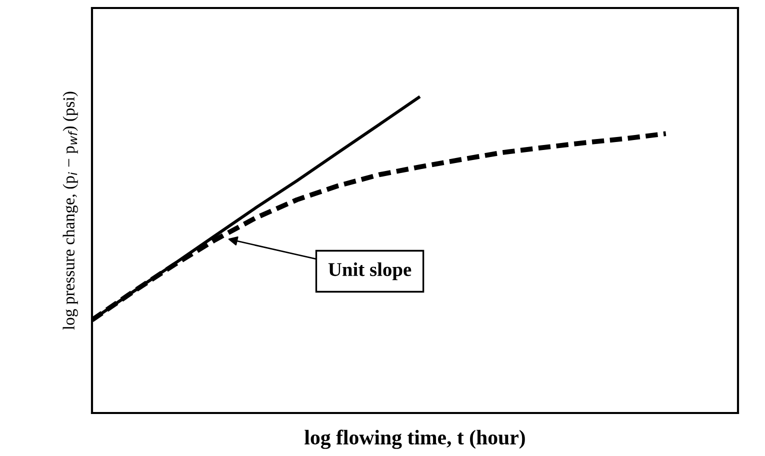  Describe the element at coordinates (414, 439) in the screenshot. I see `x-axis-title: log flowing time, t (hour)` at that location.